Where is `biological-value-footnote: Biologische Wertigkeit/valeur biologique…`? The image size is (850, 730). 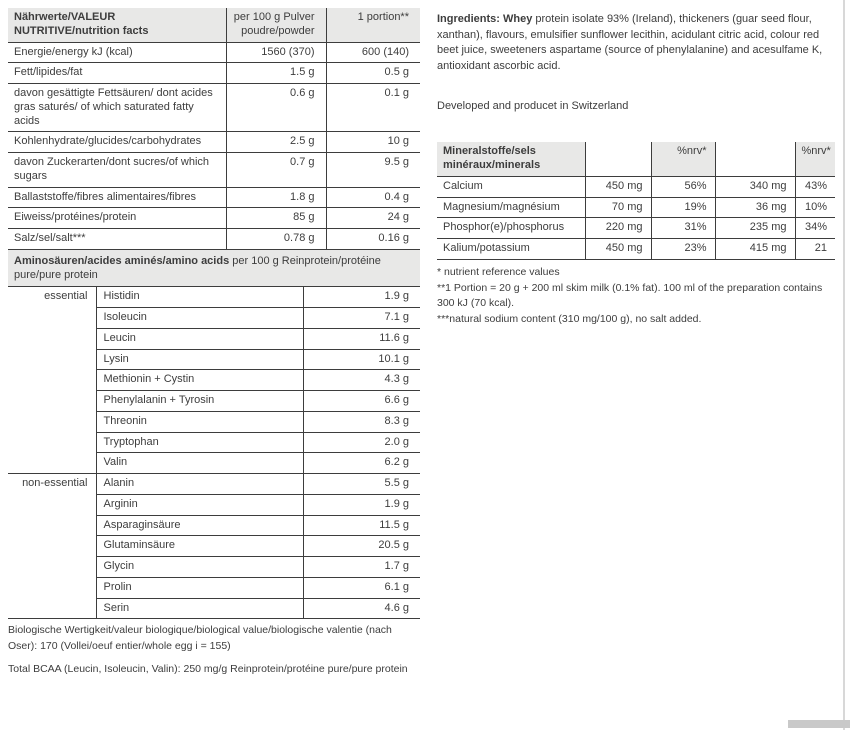
biological-value-footnote: Biologische Wertigkeit/valeur biologique… is located at coordinates (200, 638).